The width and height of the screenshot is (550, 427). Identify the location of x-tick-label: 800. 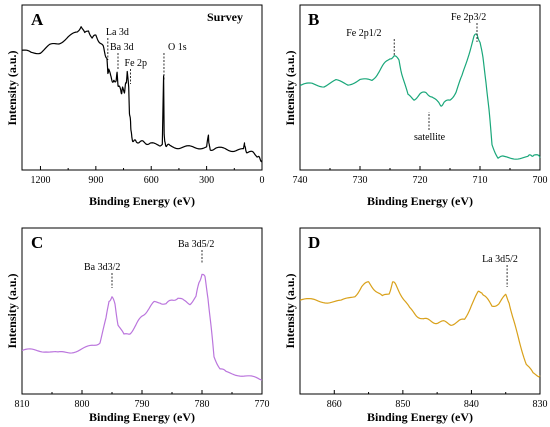
(82, 404).